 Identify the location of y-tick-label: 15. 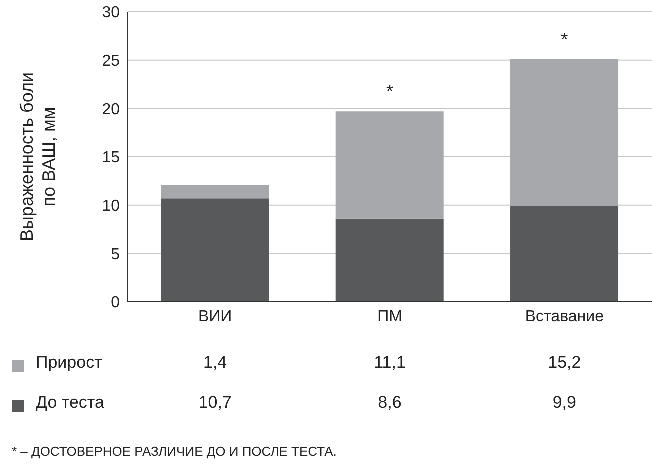
(111, 158).